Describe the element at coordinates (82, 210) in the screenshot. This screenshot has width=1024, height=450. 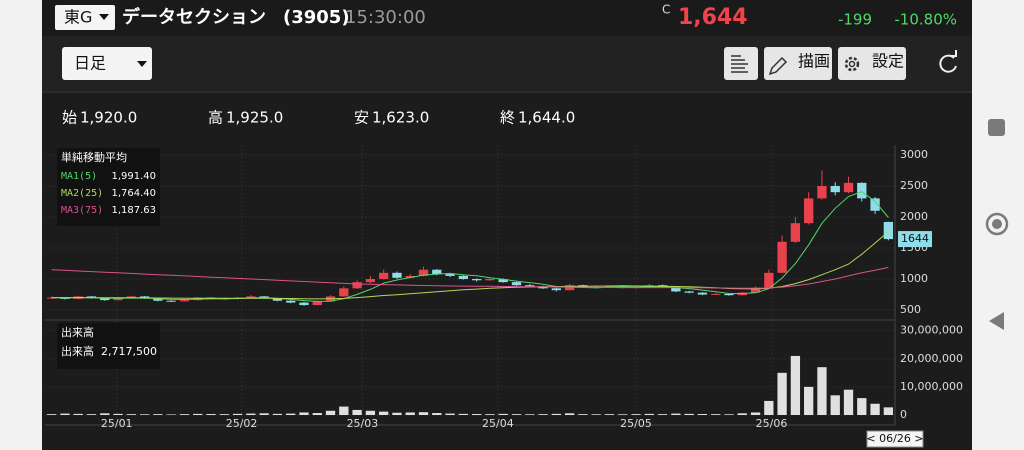
I see `legend-name: MA3(75)` at that location.